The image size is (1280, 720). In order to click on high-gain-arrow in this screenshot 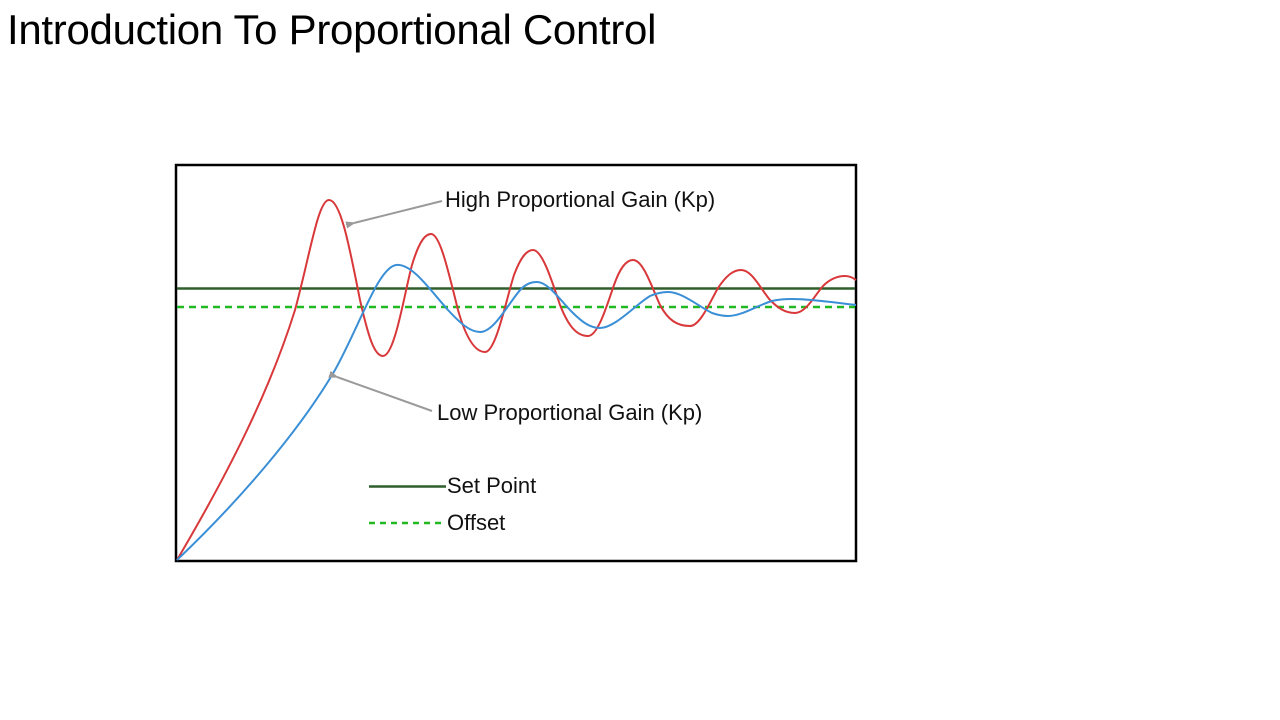, I will do `click(398, 211)`.